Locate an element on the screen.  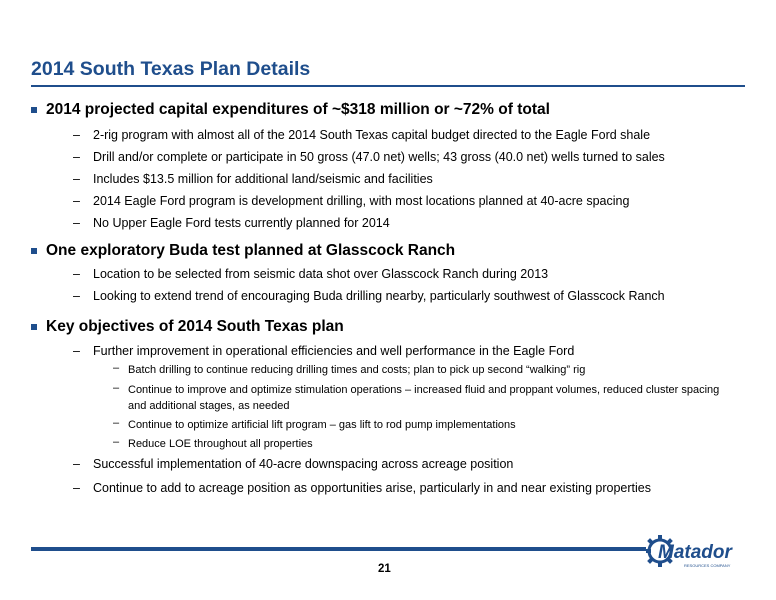
matador-logo-icon: Matador RESOURCES COMPANY is located at coordinates (690, 551).